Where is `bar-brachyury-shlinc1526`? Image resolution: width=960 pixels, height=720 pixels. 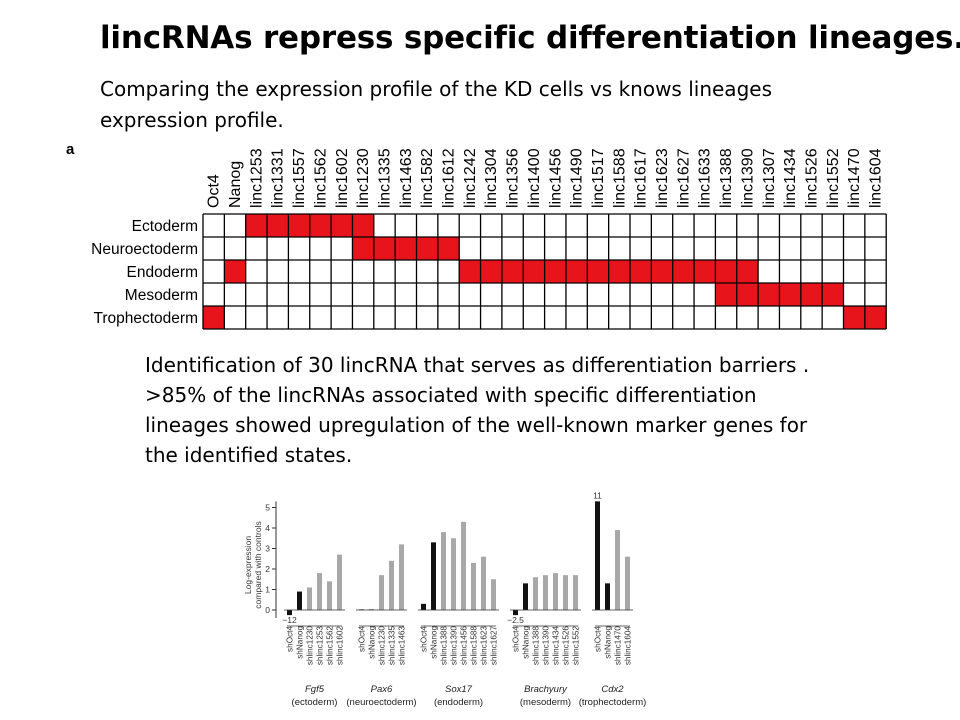
bar-brachyury-shlinc1526 is located at coordinates (565, 592).